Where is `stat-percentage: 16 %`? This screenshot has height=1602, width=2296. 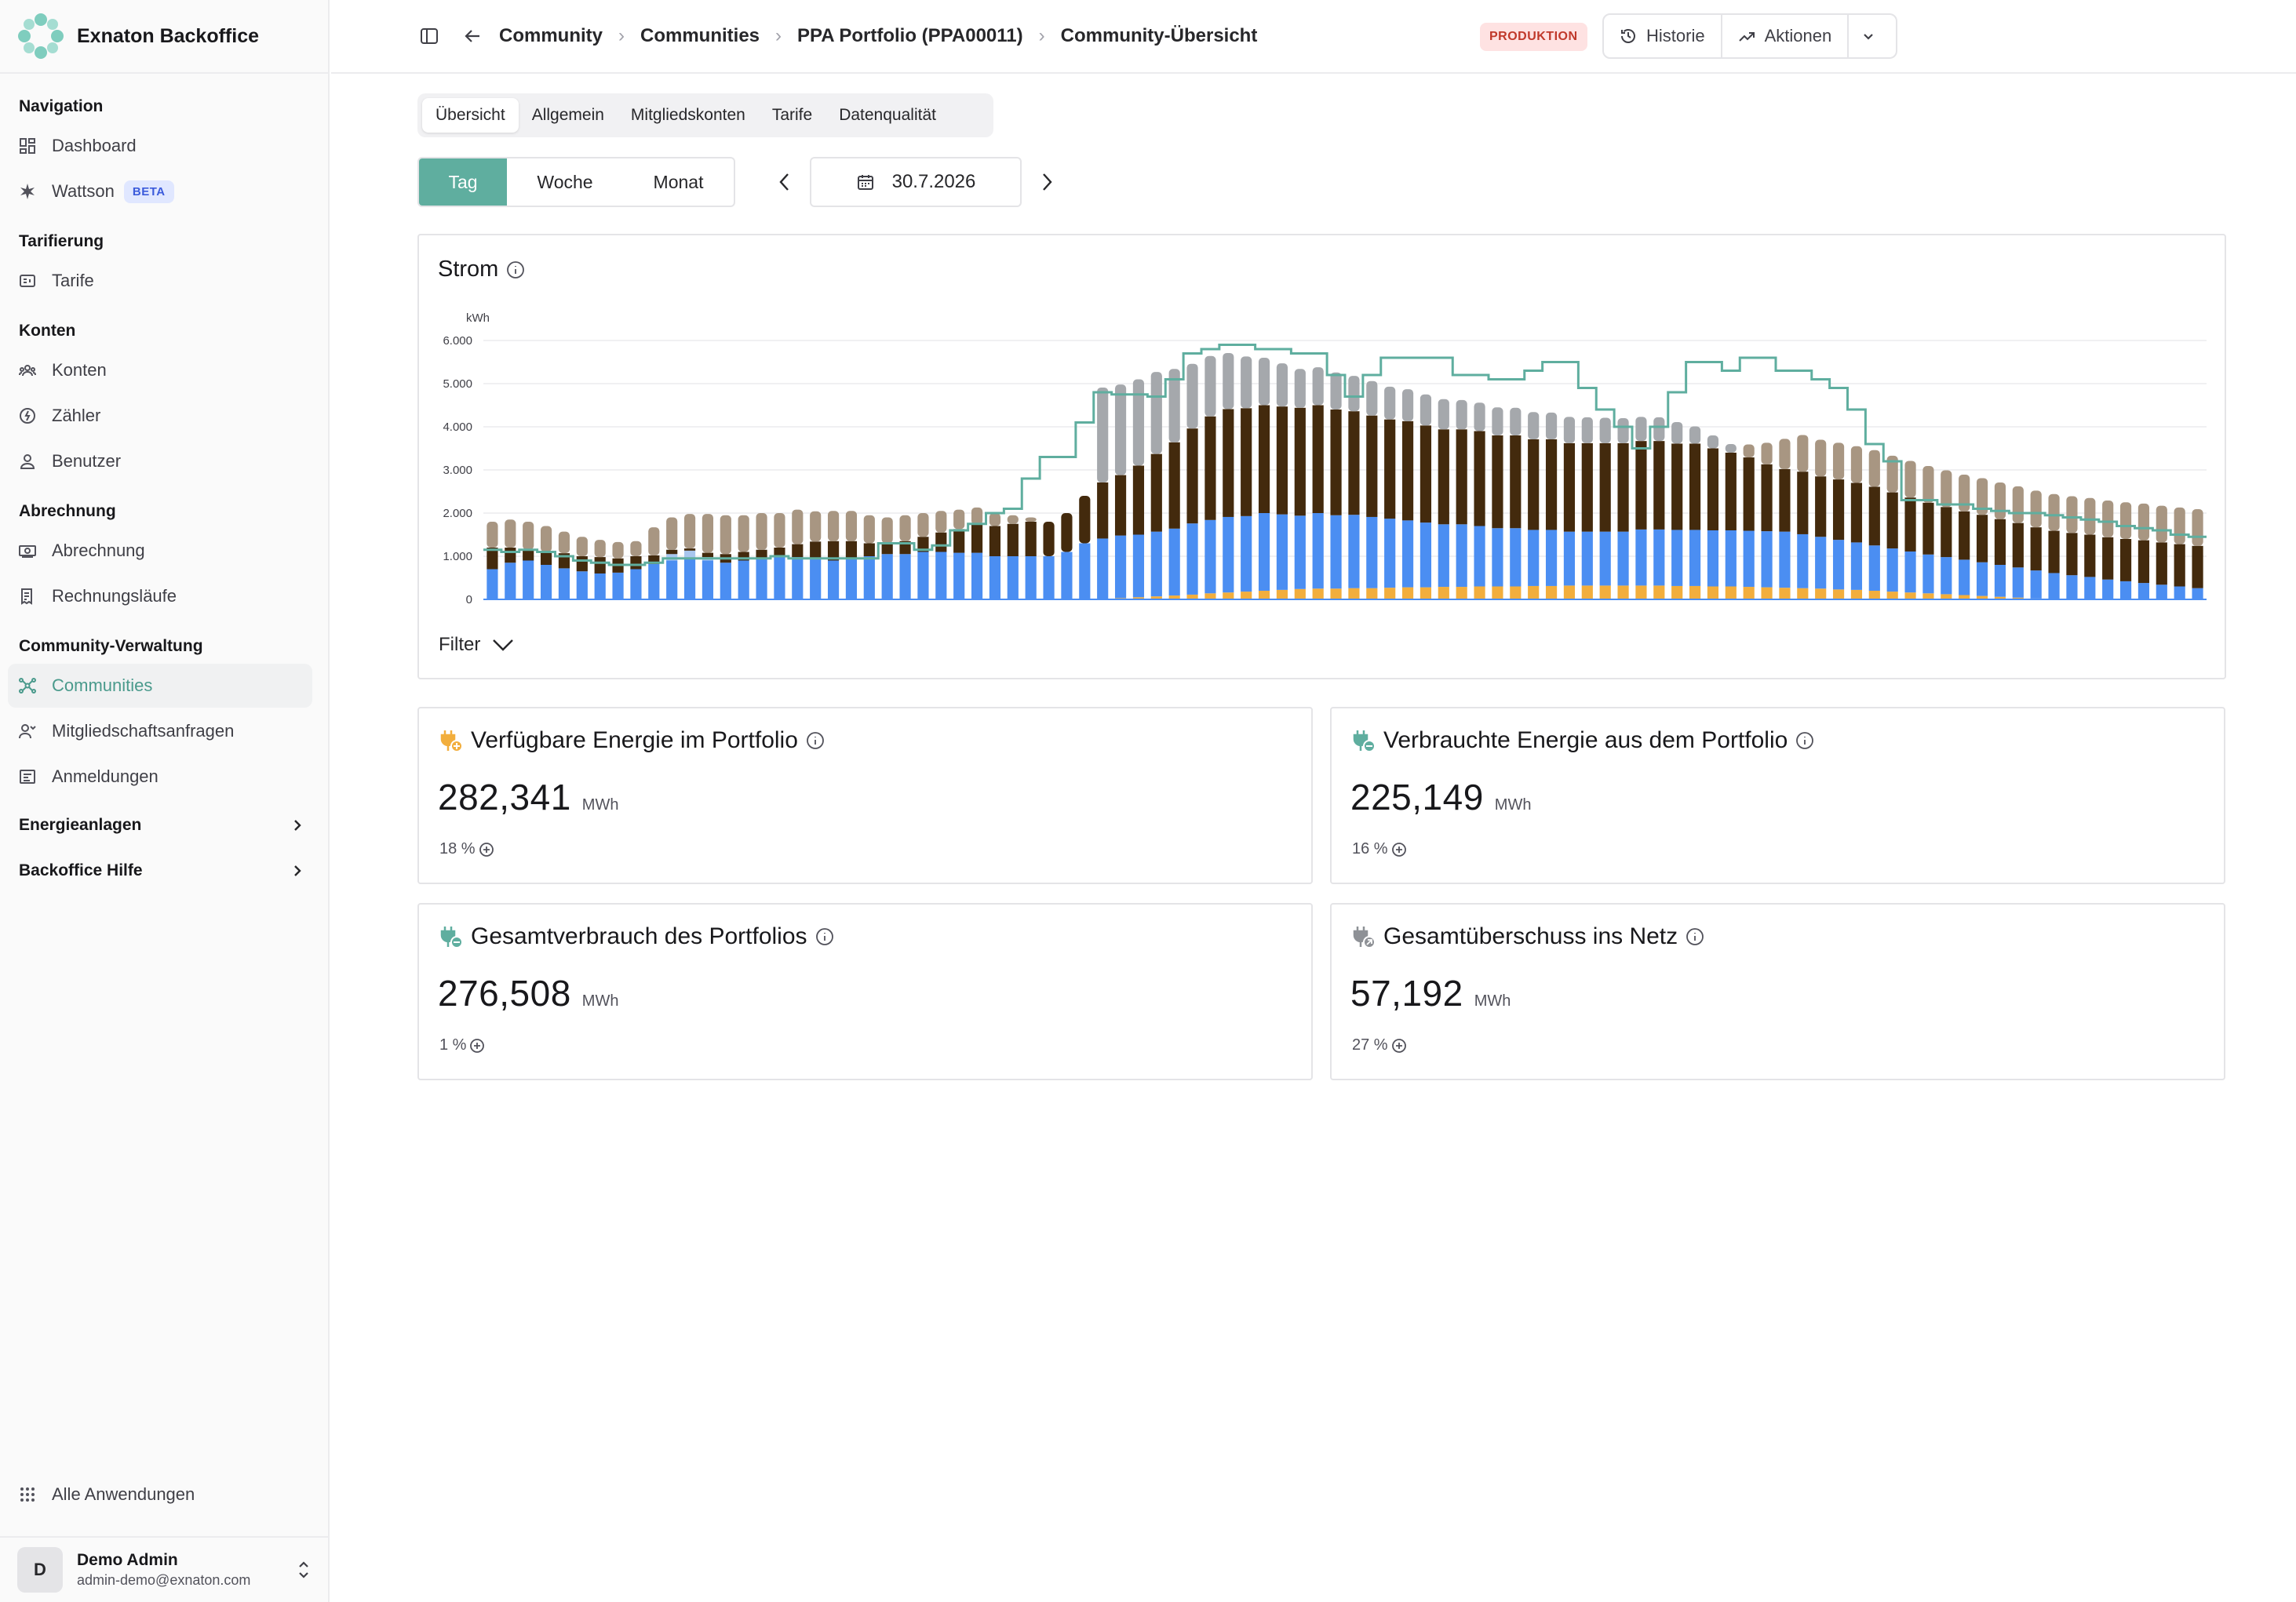
stat-percentage: 16 % is located at coordinates (1379, 849).